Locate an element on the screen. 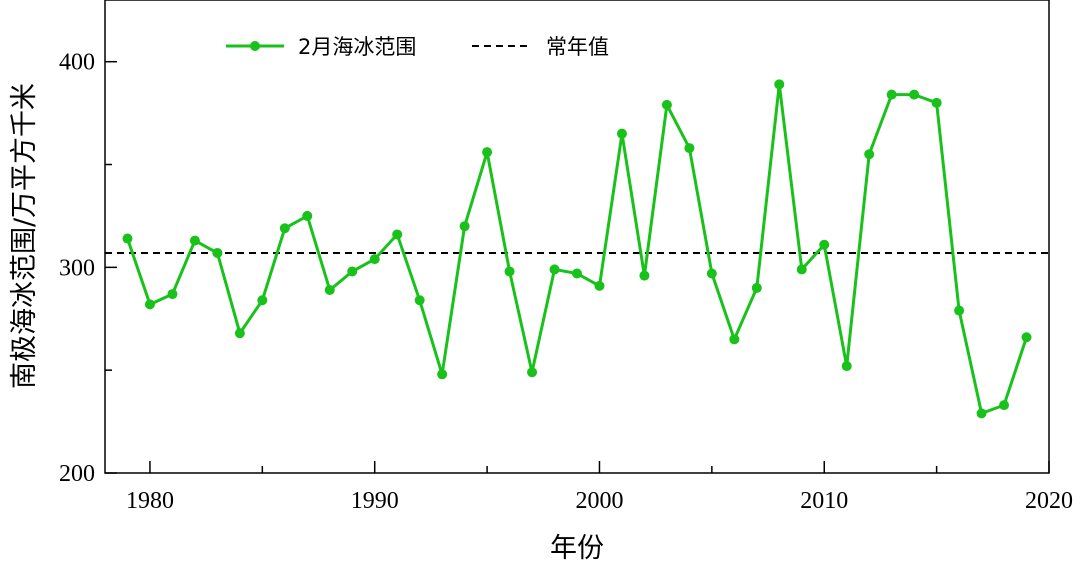 This screenshot has height=562, width=1080. y-tick-label: 200 is located at coordinates (77, 474).